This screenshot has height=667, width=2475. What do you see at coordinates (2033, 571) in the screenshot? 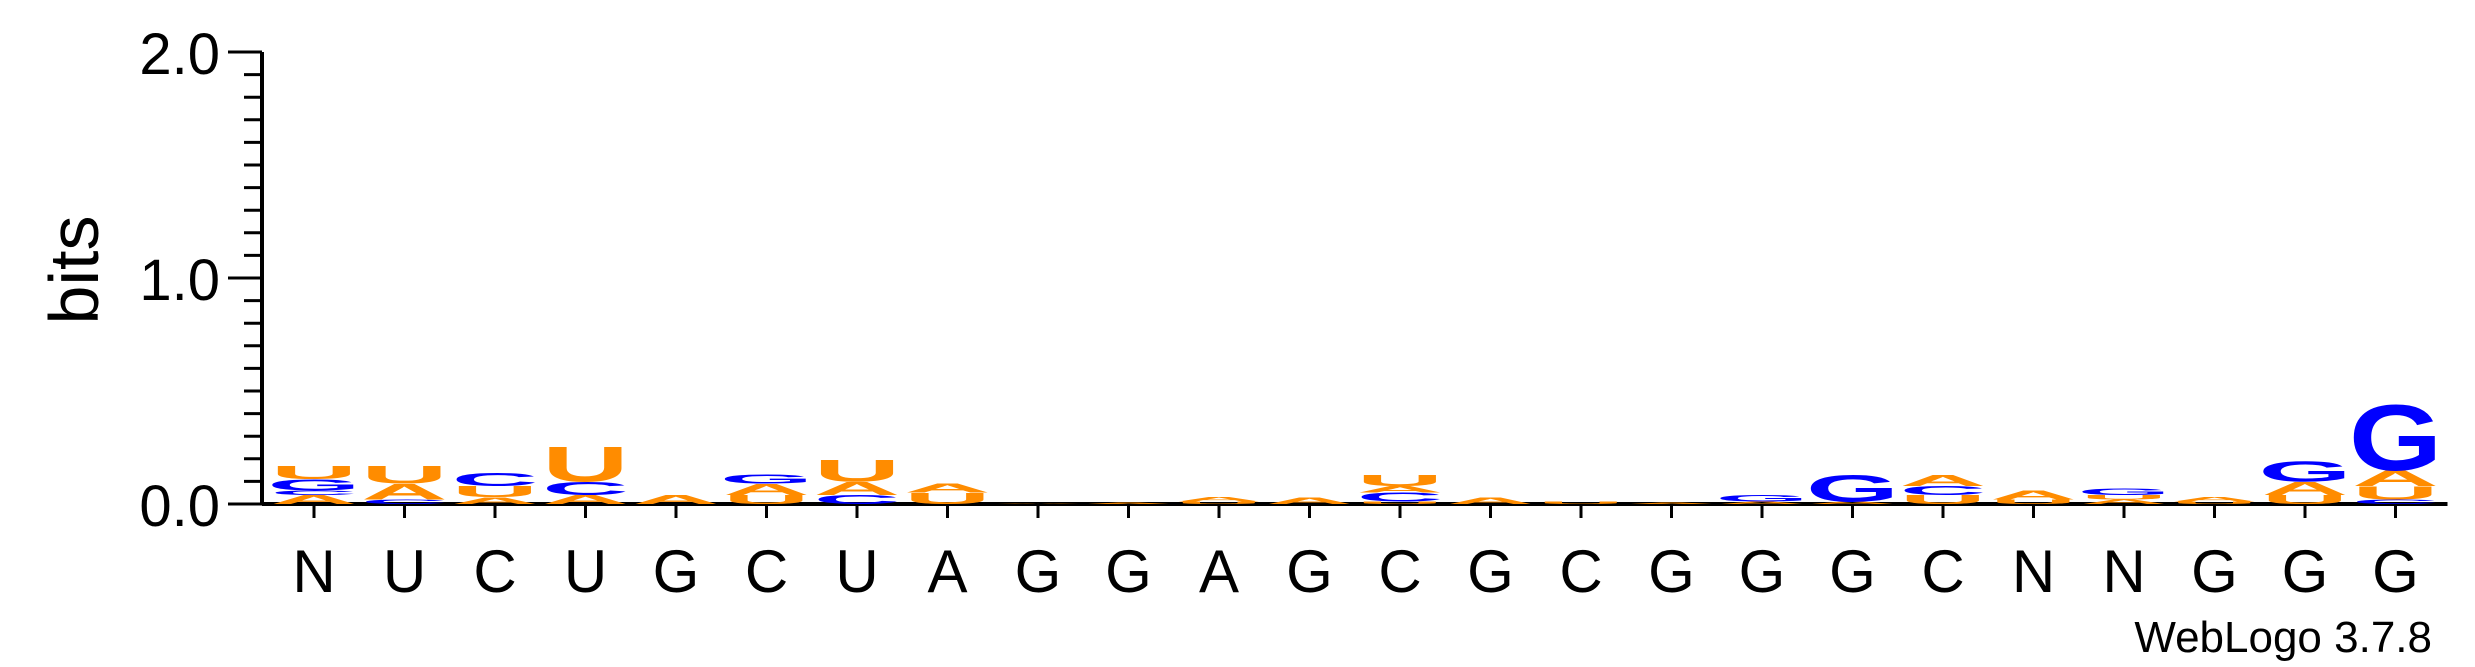
I see `x-tick-label: N` at bounding box center [2033, 571].